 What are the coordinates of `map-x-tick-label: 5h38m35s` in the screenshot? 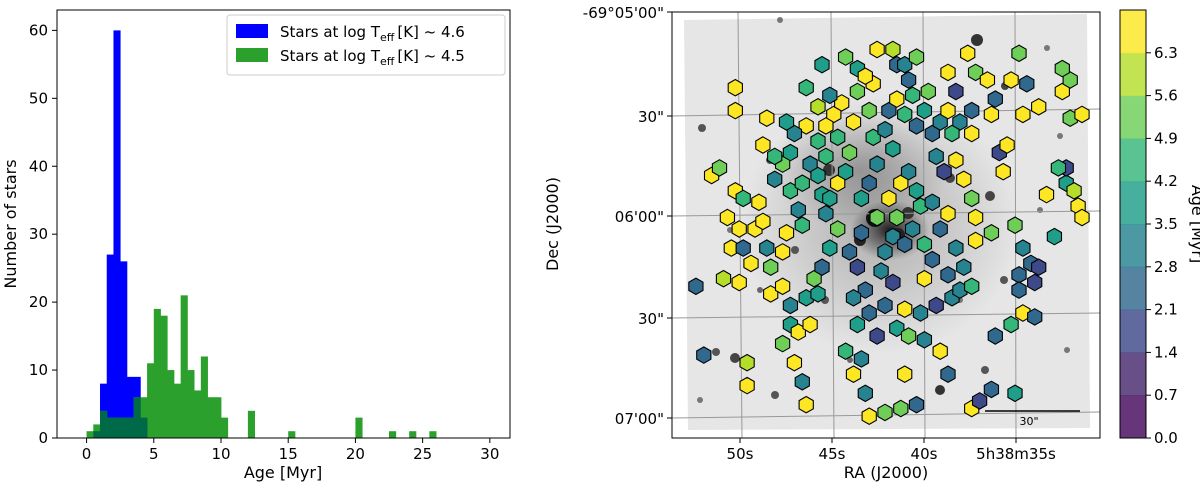 It's located at (1016, 454).